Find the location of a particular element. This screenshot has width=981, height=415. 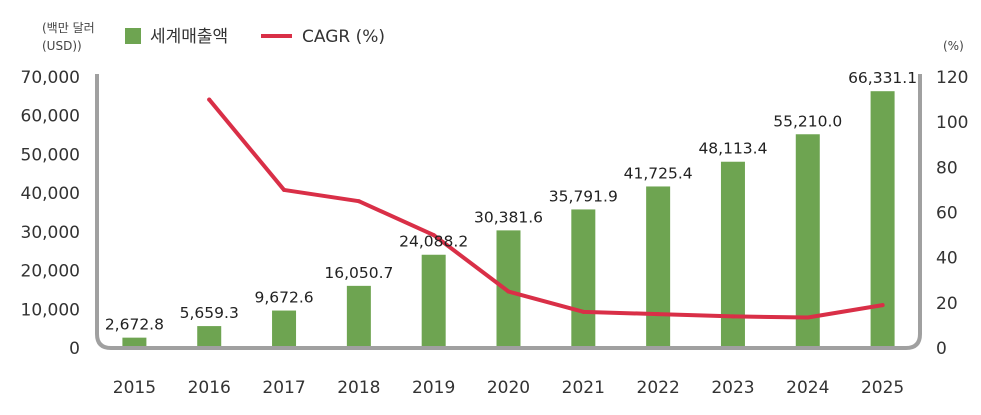

left-tick-label: 50,000 is located at coordinates (50, 155).